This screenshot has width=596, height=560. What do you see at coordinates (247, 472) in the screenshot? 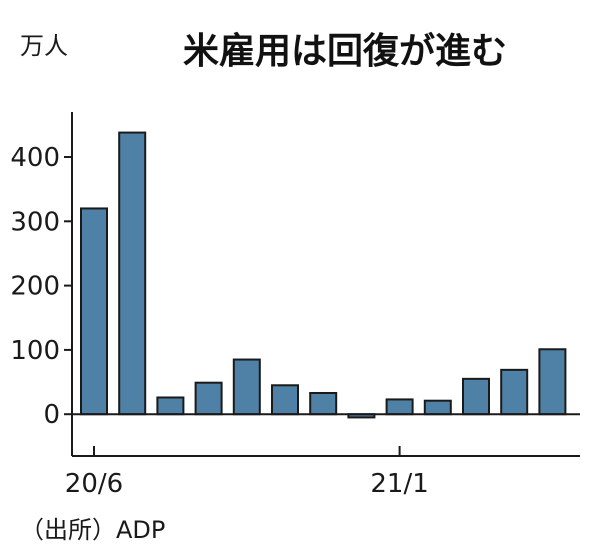
I see `x-axis-ticks: 20/6 21/1` at bounding box center [247, 472].